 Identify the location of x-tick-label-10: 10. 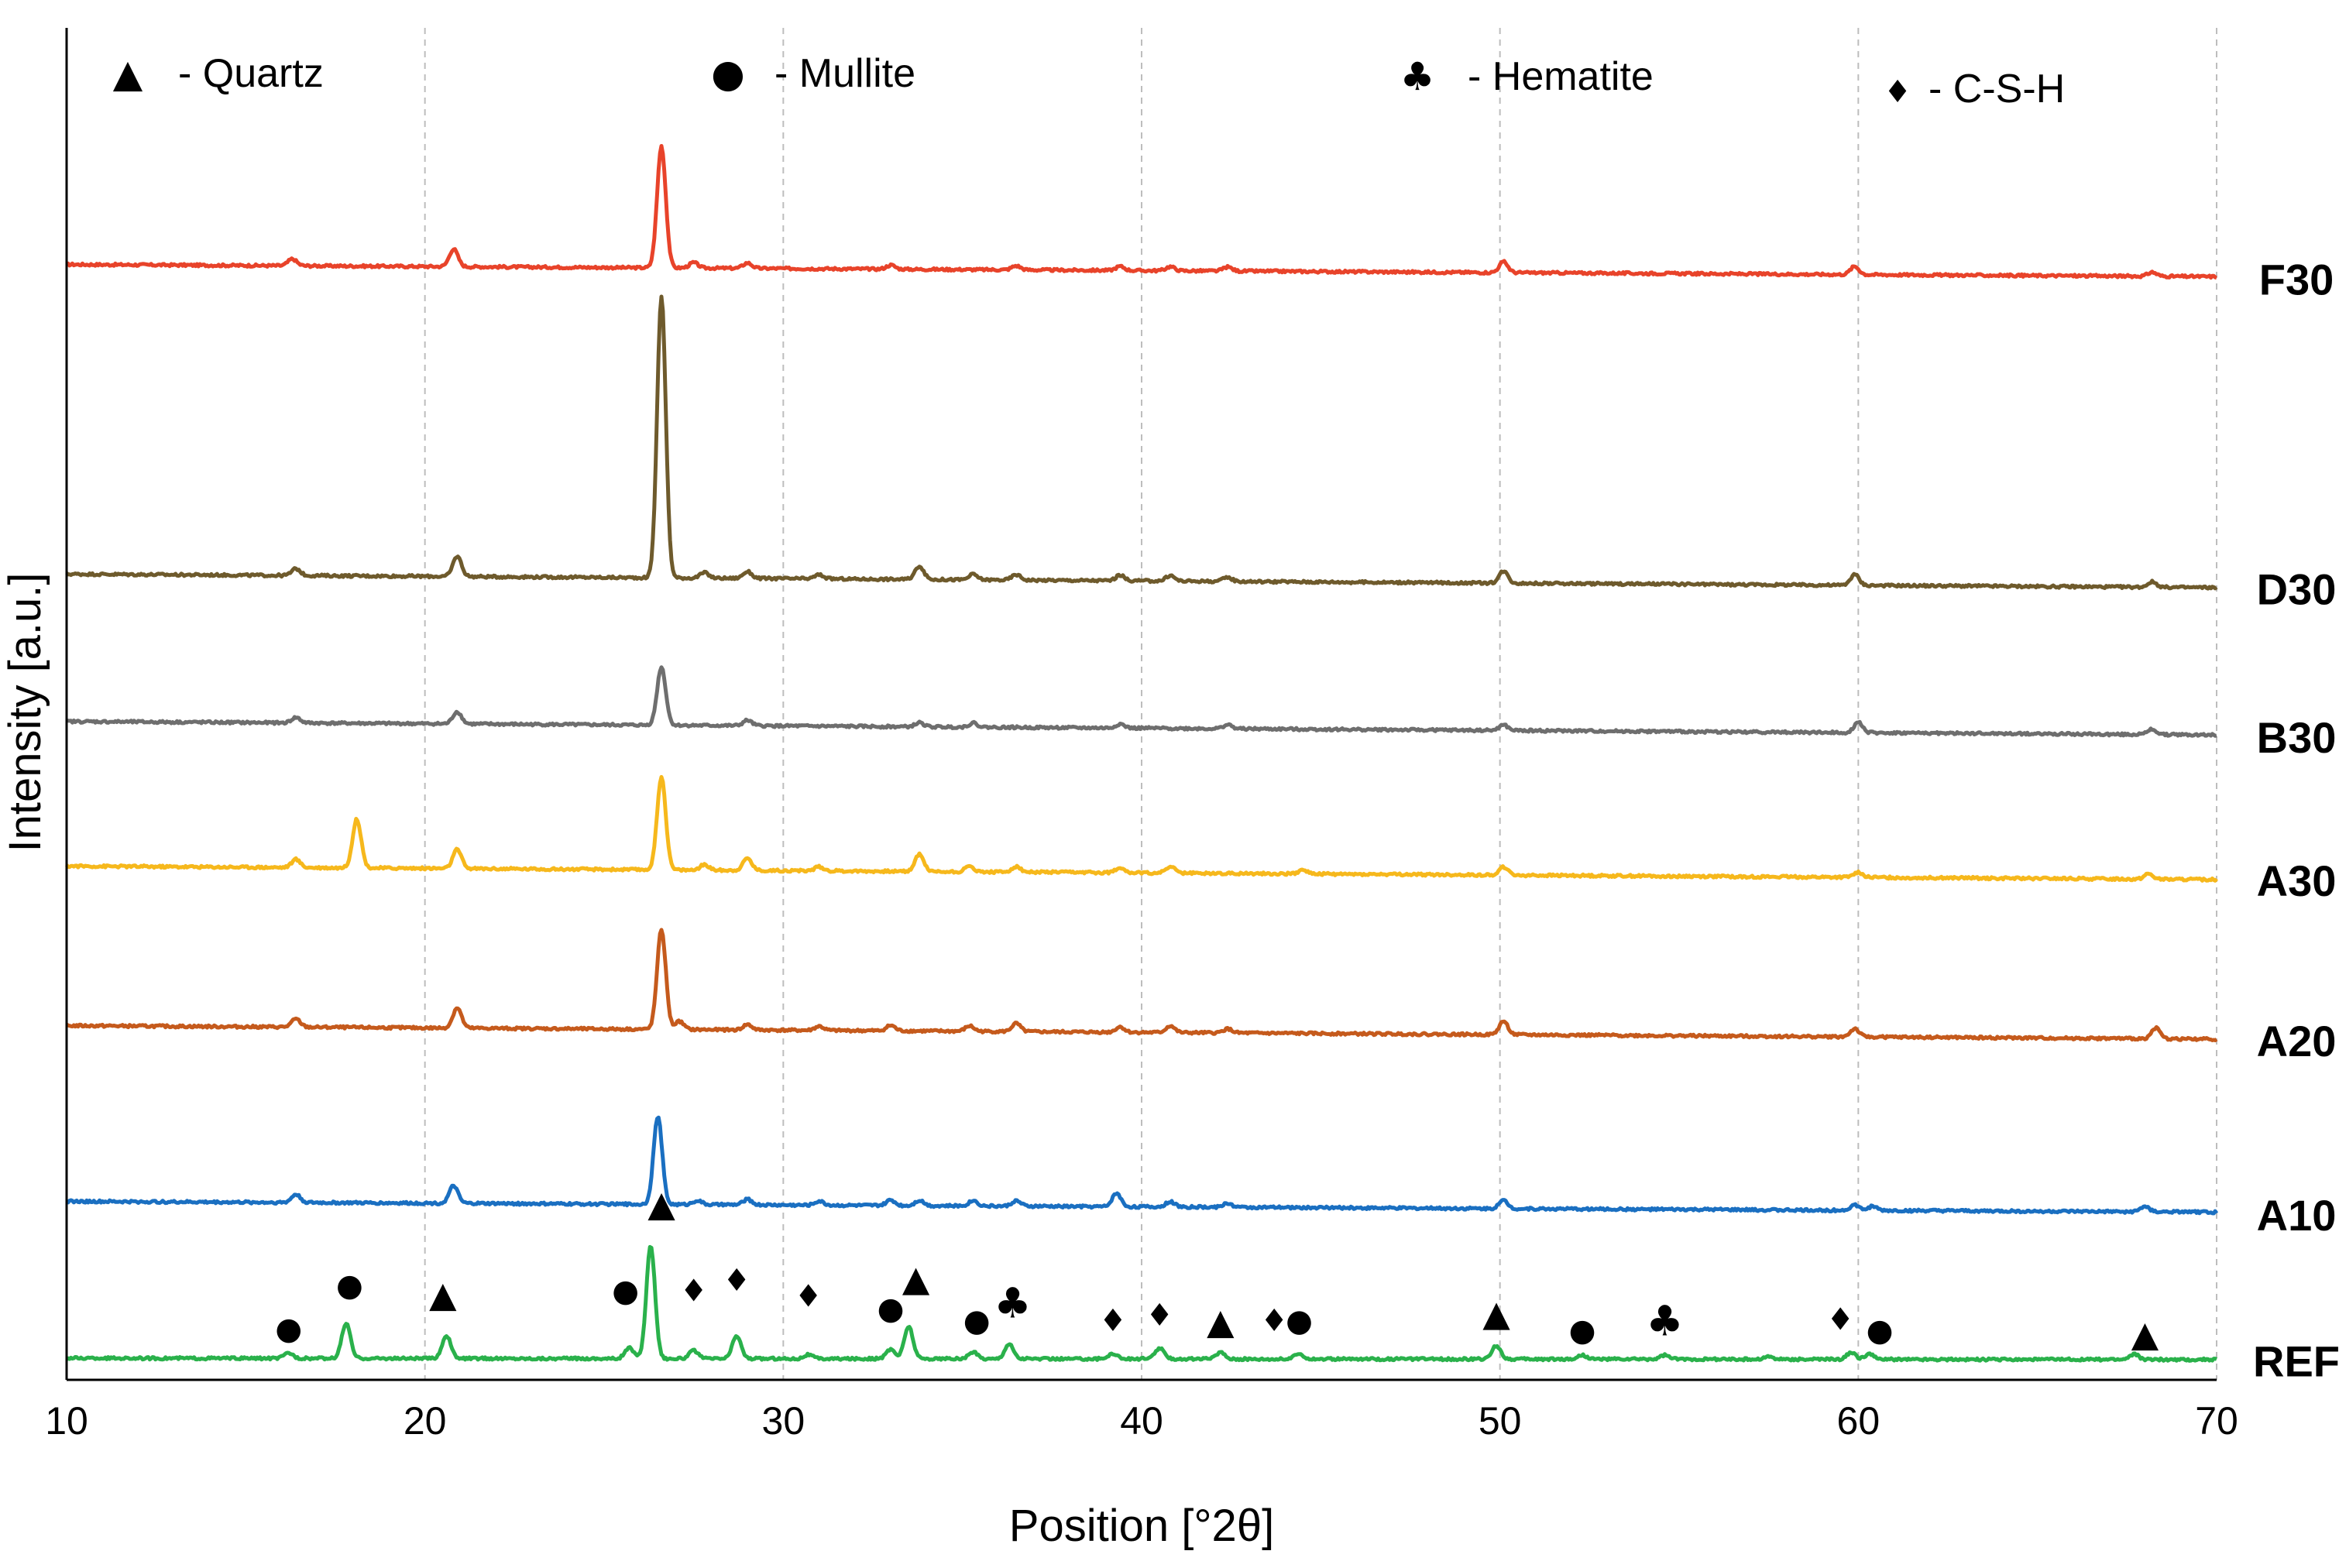
(66, 1421).